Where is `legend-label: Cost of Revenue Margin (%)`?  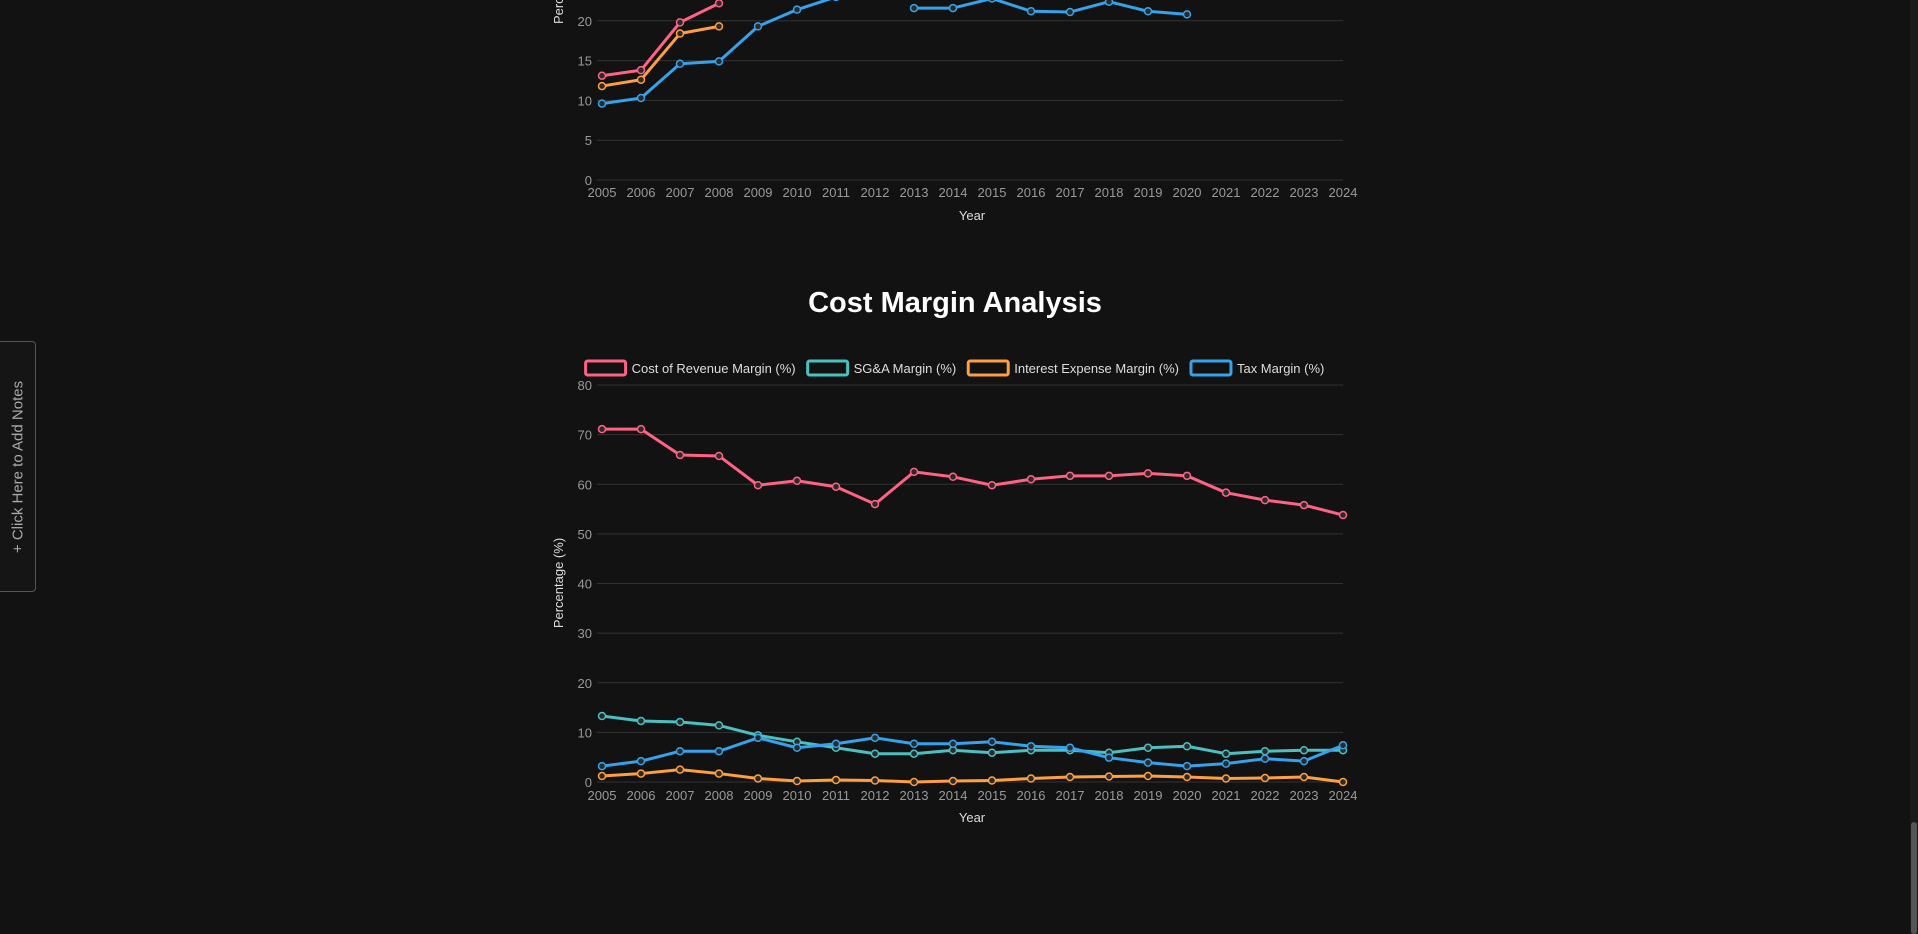 legend-label: Cost of Revenue Margin (%) is located at coordinates (714, 368).